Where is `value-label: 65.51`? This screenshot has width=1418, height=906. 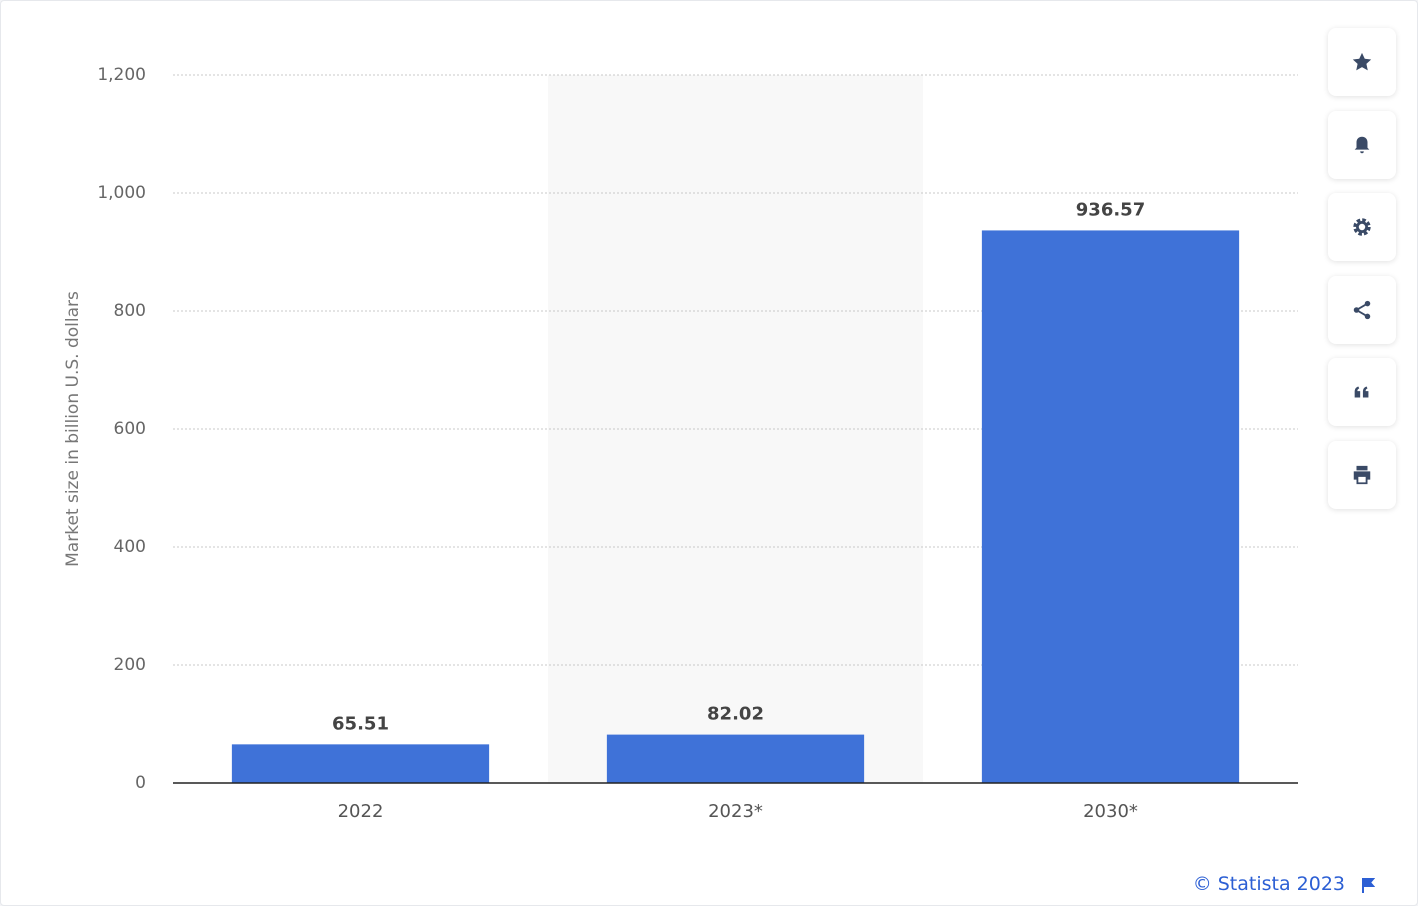 value-label: 65.51 is located at coordinates (360, 723).